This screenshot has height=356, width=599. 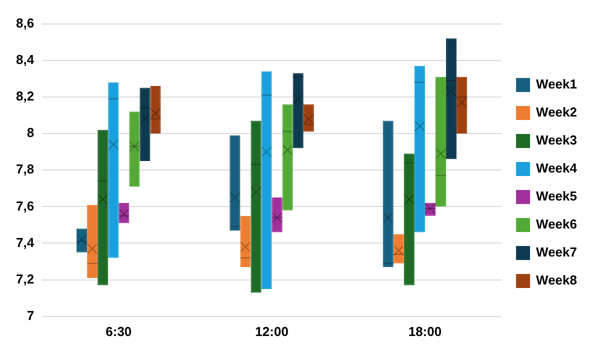 What do you see at coordinates (25, 59) in the screenshot?
I see `y-tick-label: 8,4` at bounding box center [25, 59].